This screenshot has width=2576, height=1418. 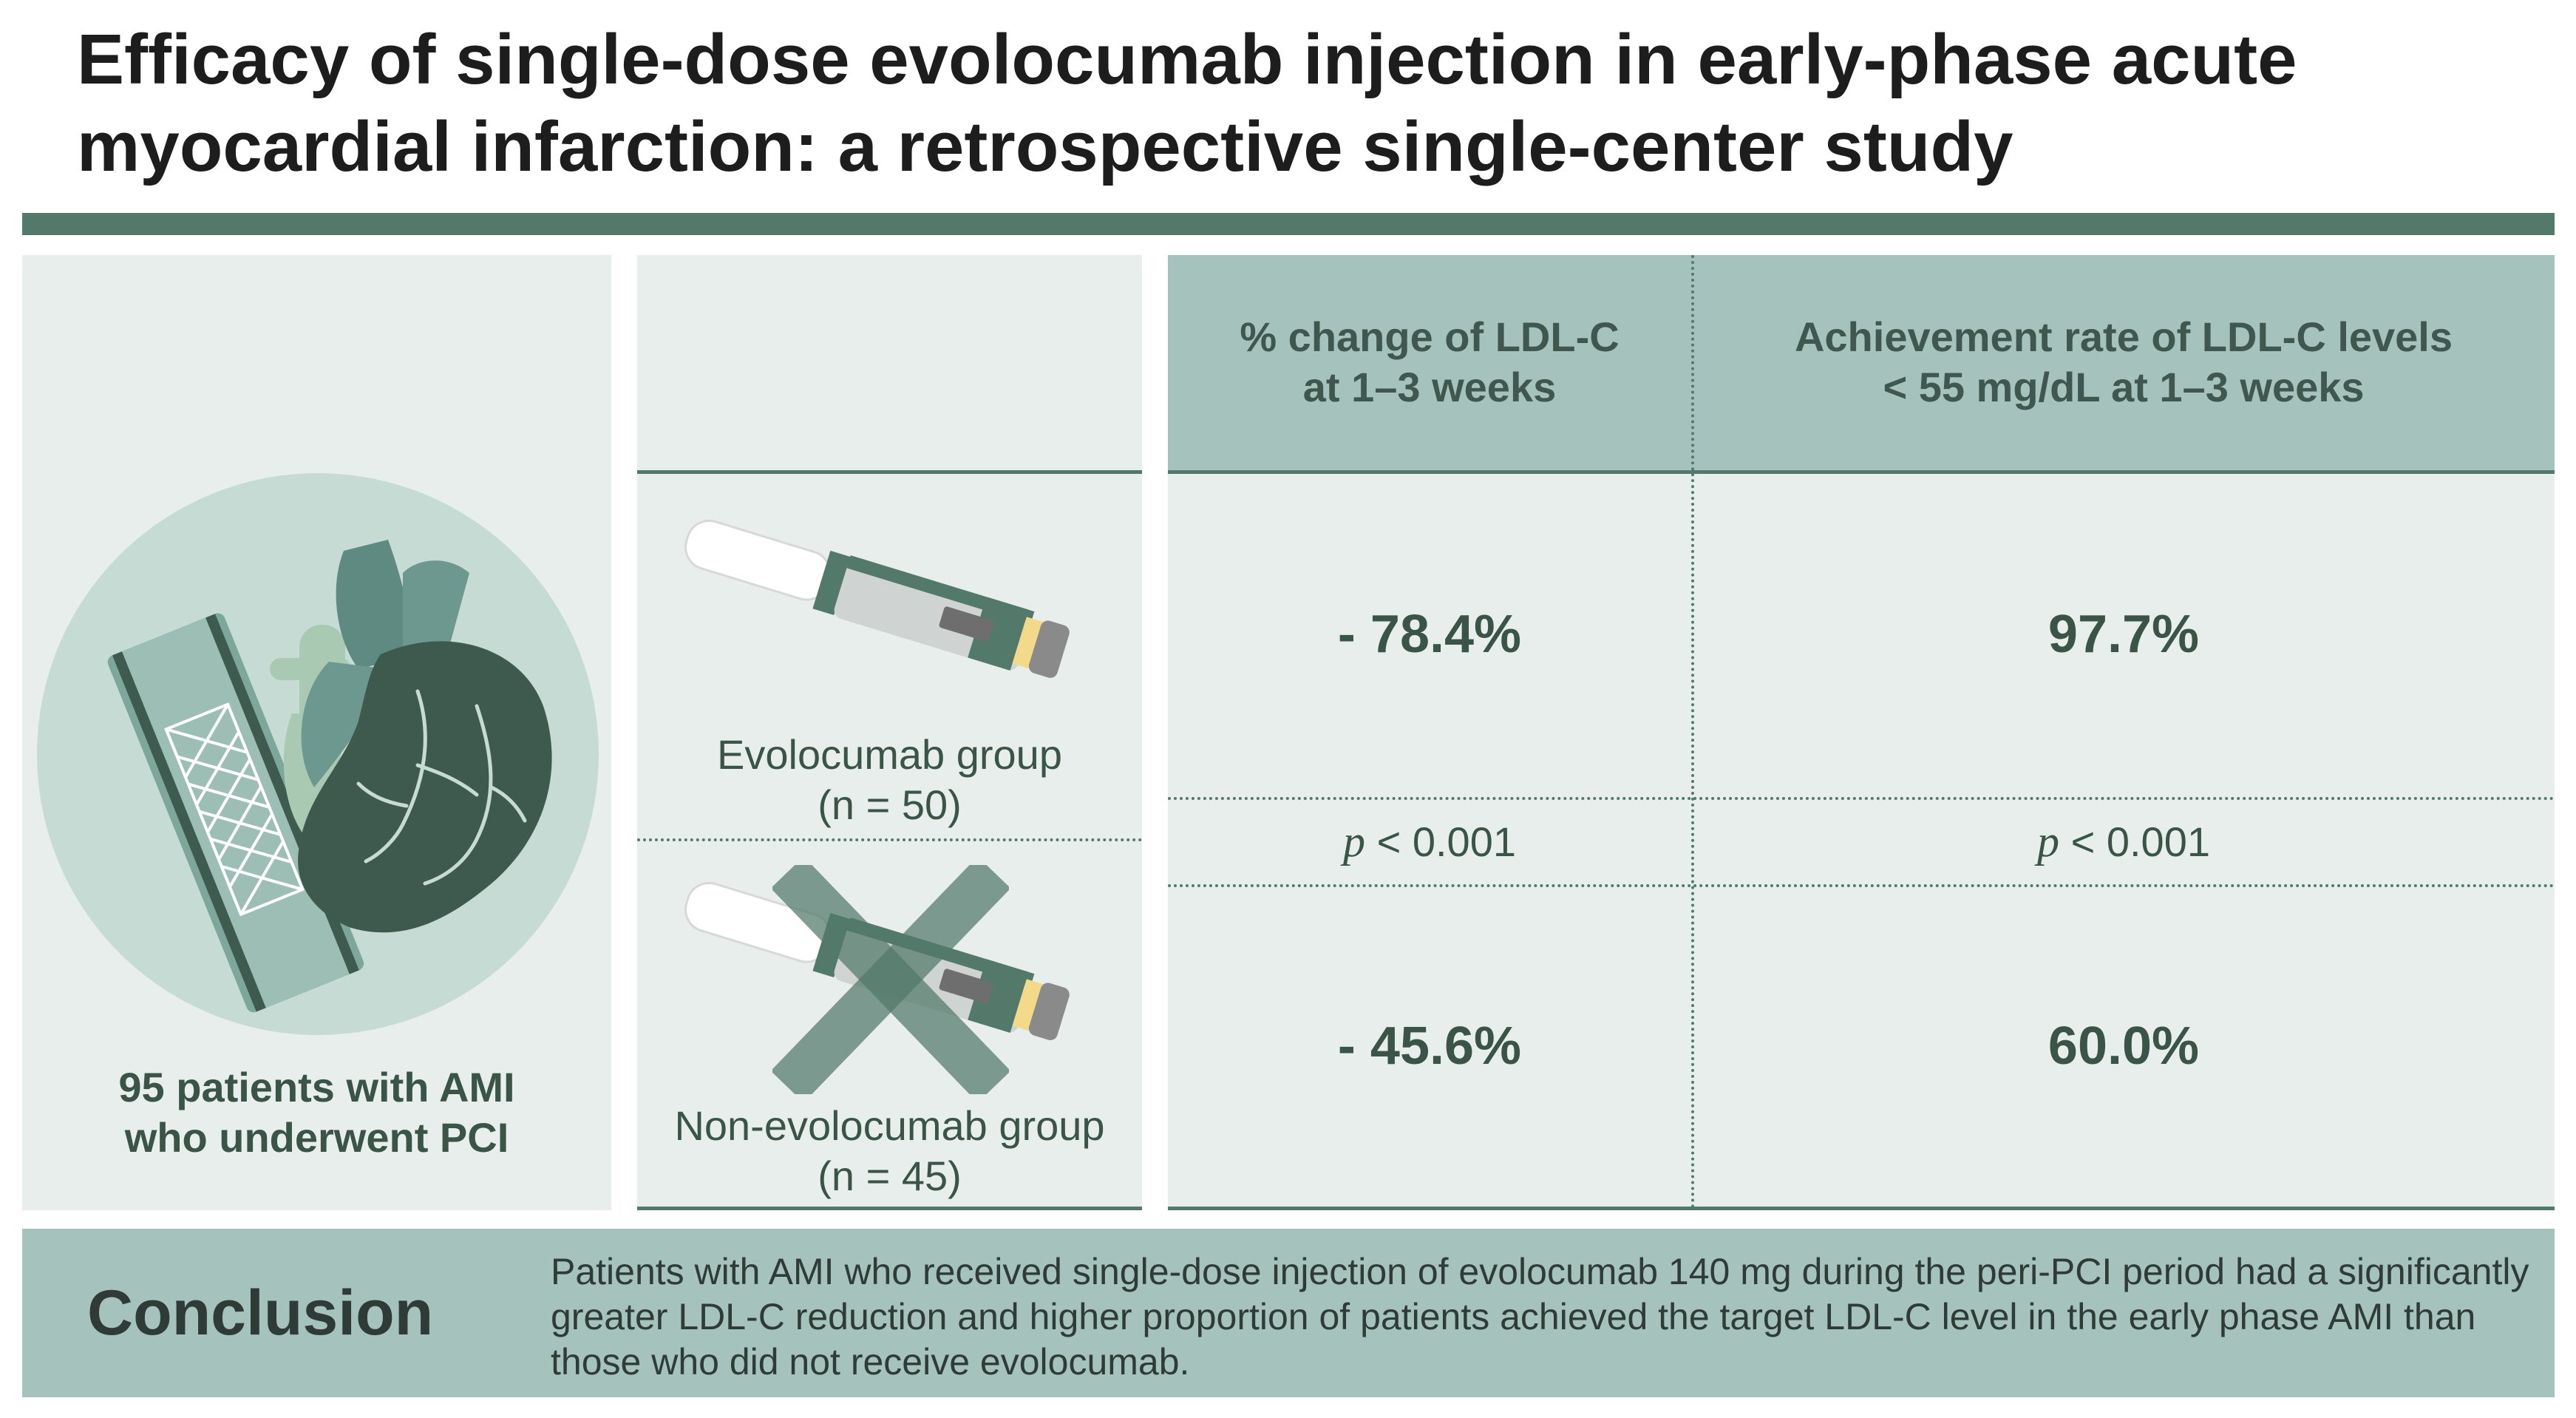 What do you see at coordinates (890, 1176) in the screenshot?
I see `non-evolocumab-group-n: (n = 45)` at bounding box center [890, 1176].